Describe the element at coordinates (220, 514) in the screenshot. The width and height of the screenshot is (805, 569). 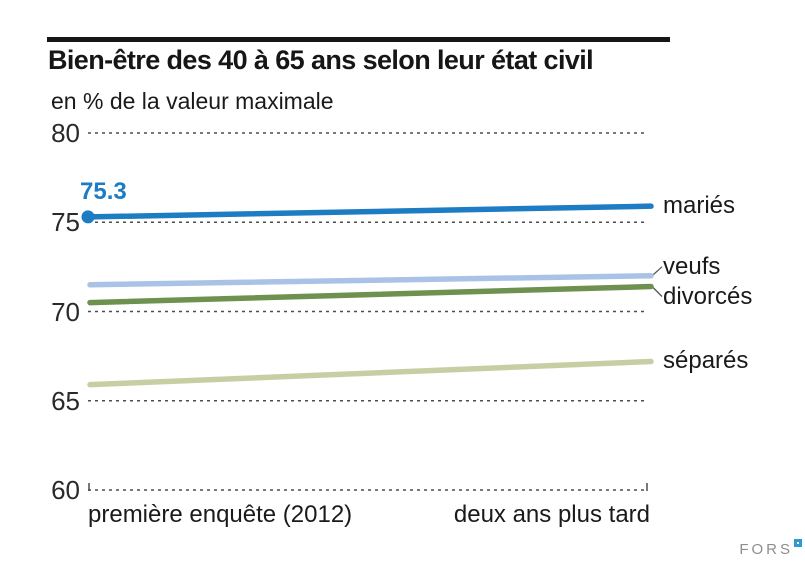
I see `x-axis-label-first: première enquête (2012)` at that location.